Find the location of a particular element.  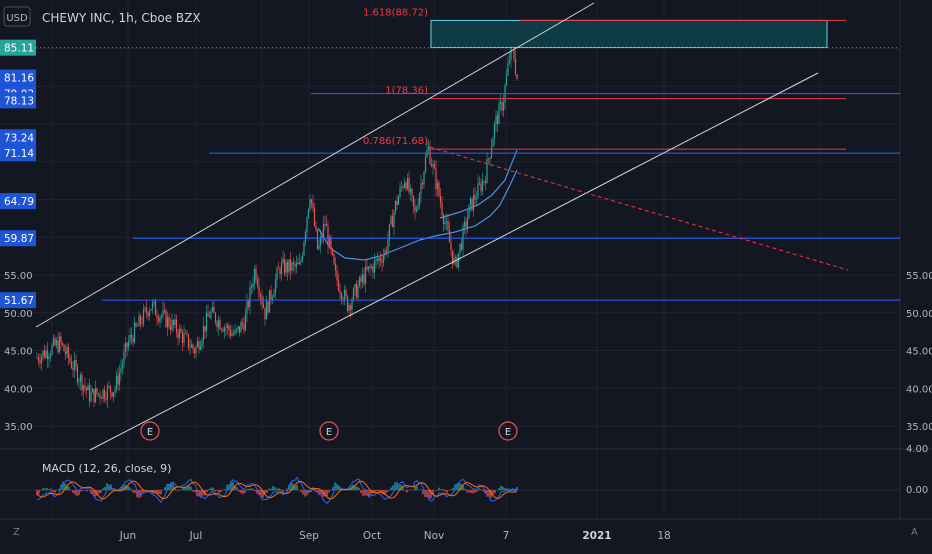

macd-axis-label: 0.00 is located at coordinates (917, 490).